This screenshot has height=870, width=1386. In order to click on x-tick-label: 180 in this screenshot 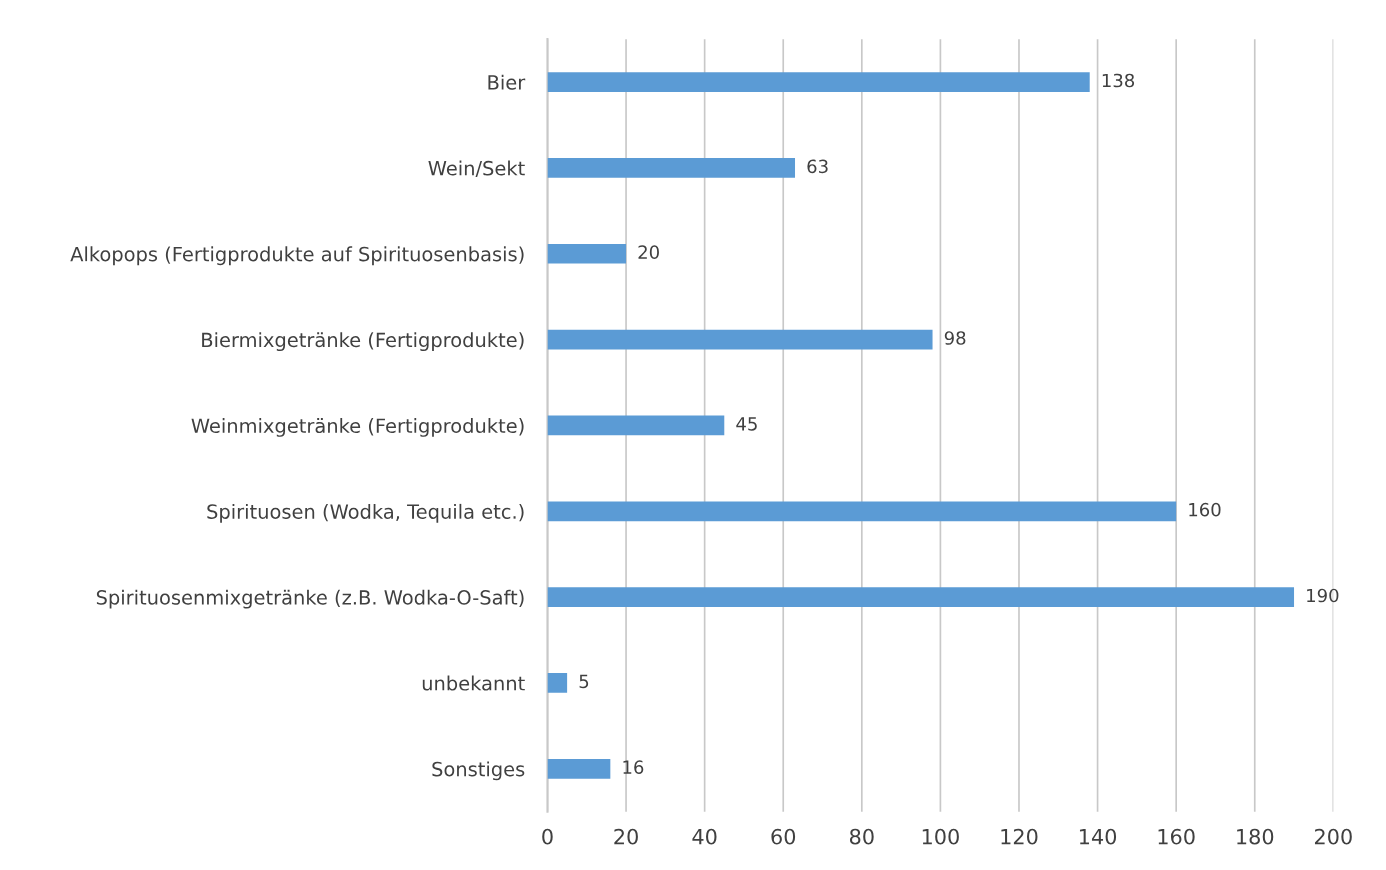, I will do `click(1255, 836)`.